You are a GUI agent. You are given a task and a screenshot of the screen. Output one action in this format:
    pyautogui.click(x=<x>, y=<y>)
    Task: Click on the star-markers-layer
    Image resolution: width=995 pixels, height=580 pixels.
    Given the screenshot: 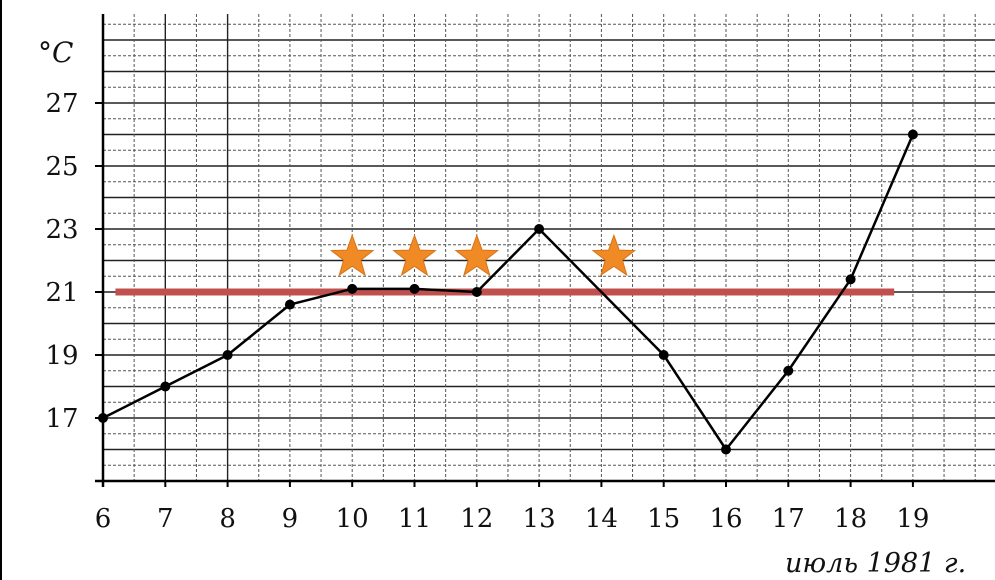 What is the action you would take?
    pyautogui.click(x=483, y=255)
    